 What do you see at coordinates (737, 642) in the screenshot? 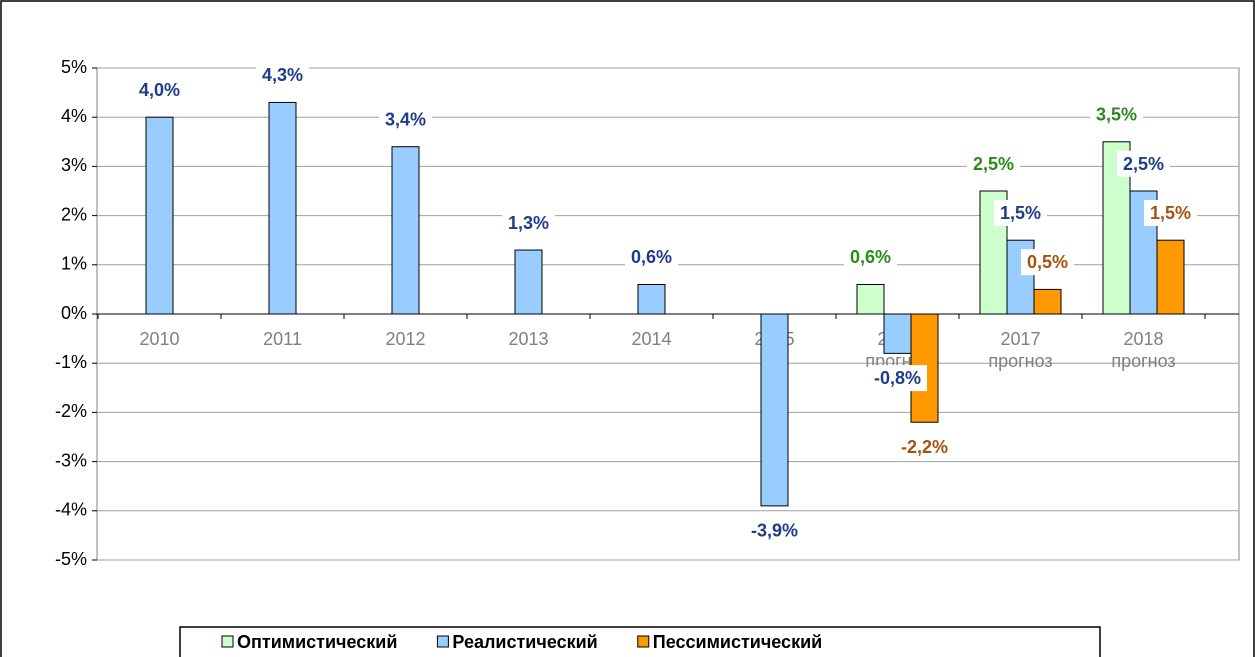
I see `legend-label: Пессимистический` at bounding box center [737, 642].